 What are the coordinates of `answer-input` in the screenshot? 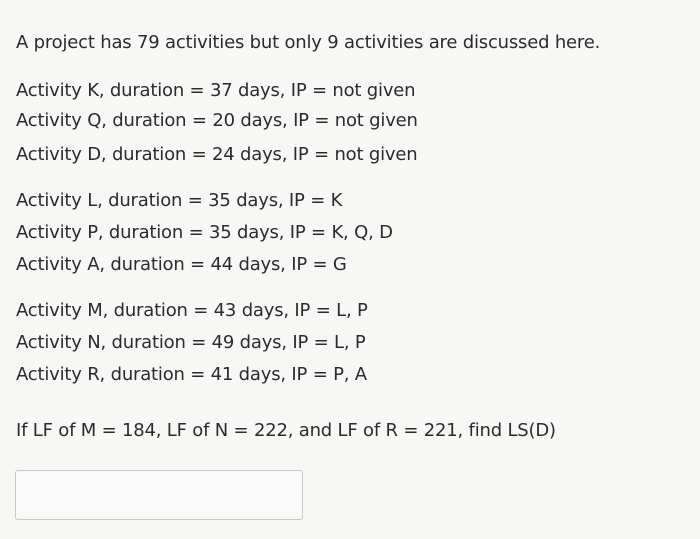 It's located at (159, 495).